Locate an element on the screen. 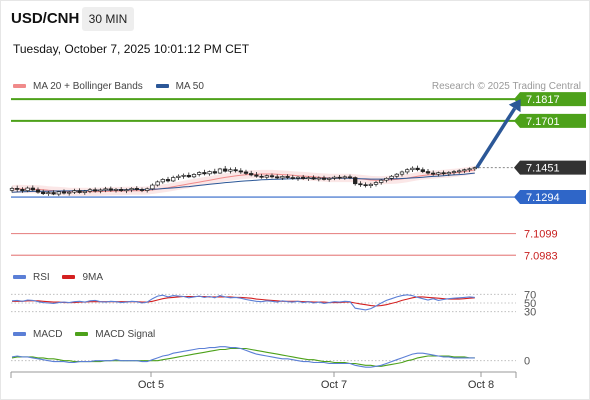 Image resolution: width=590 pixels, height=400 pixels. ma20-legend-label: MA 20 + Bollinger Bands is located at coordinates (88, 86).